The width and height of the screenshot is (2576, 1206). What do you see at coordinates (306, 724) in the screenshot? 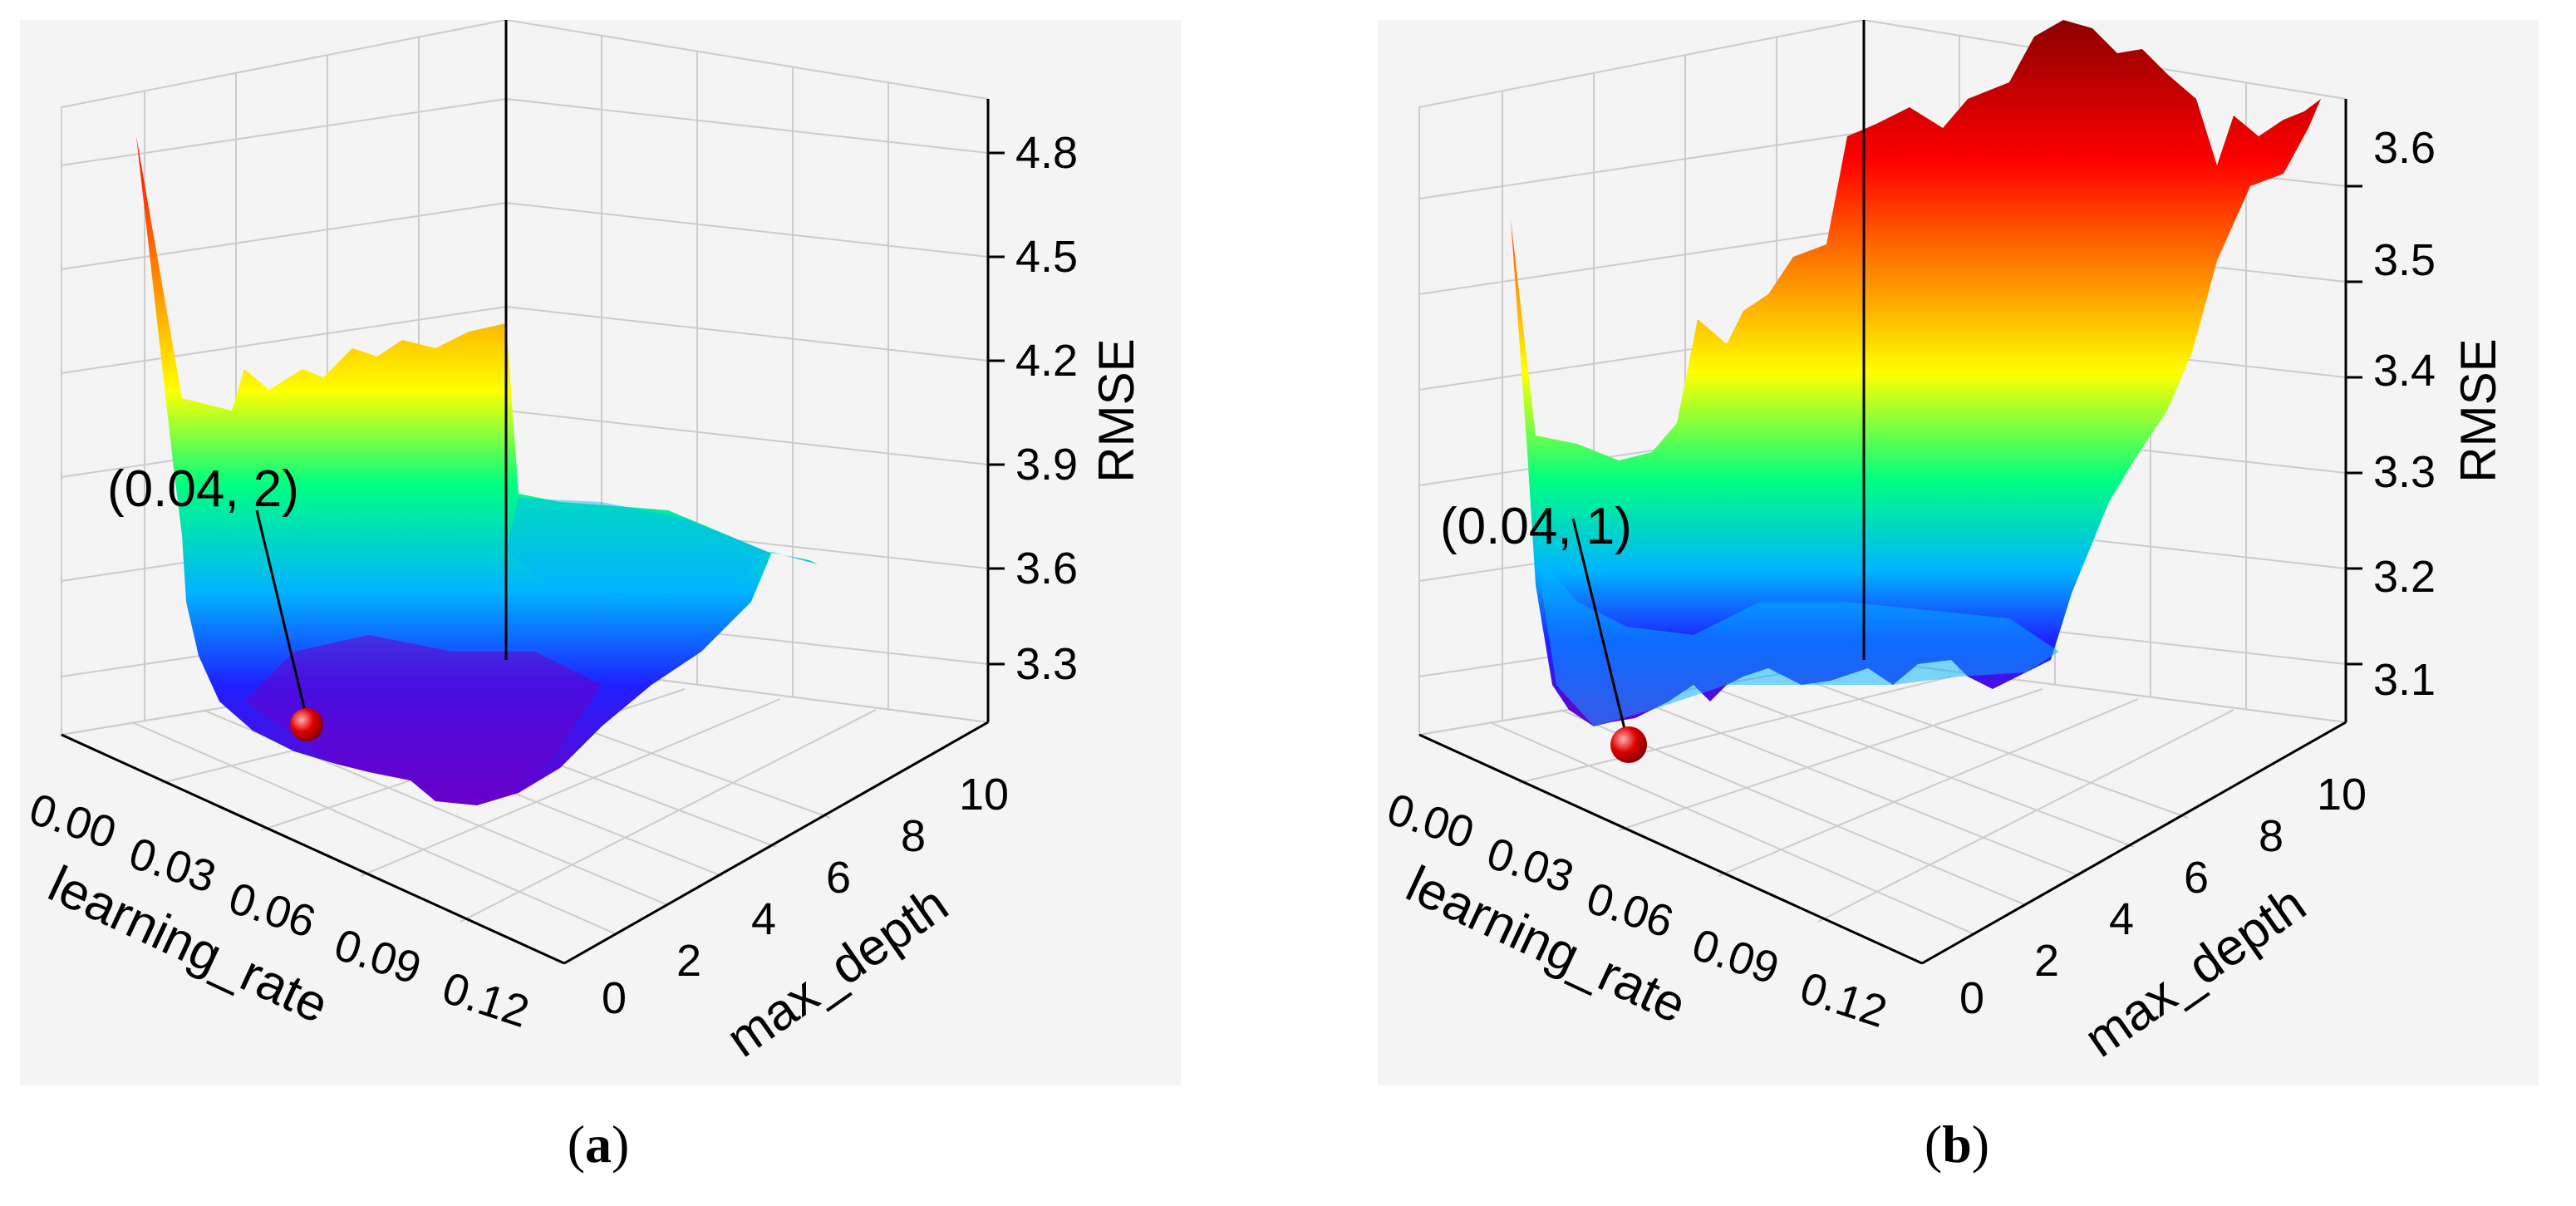
I see `optimum-marker-a` at bounding box center [306, 724].